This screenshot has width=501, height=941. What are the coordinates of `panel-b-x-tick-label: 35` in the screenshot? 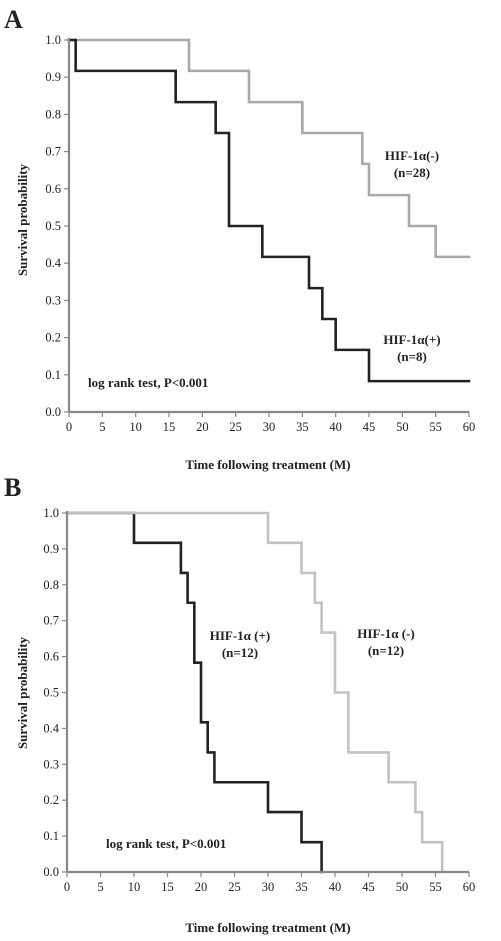 It's located at (301, 887).